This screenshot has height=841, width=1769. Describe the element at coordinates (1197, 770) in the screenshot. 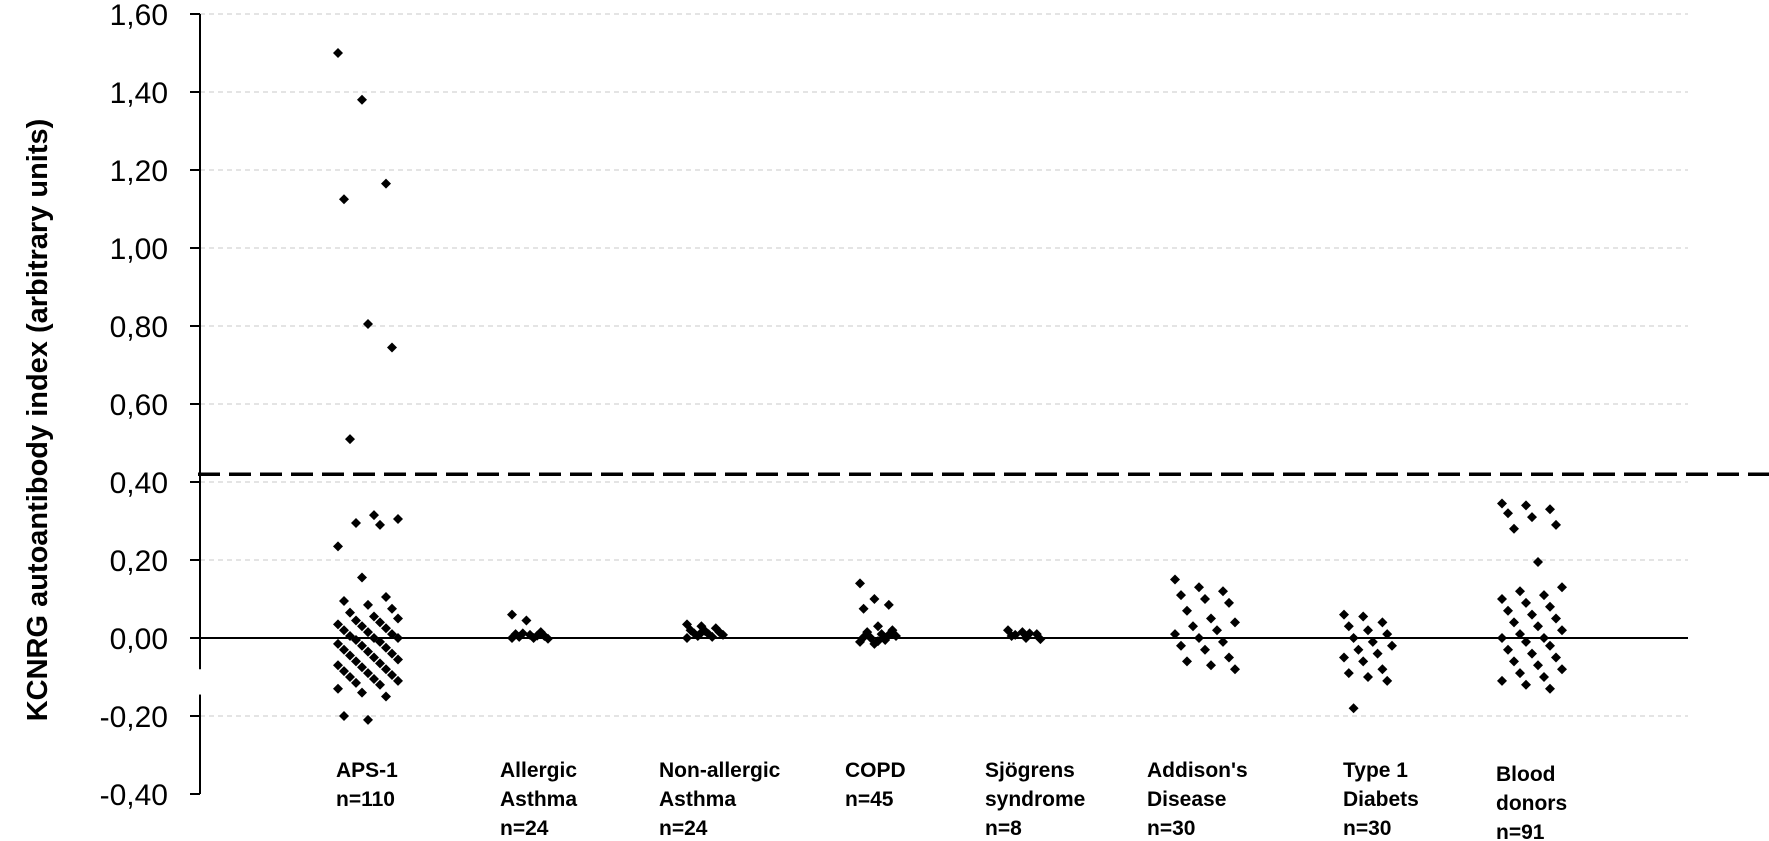

I see `category-label: Addison's` at that location.